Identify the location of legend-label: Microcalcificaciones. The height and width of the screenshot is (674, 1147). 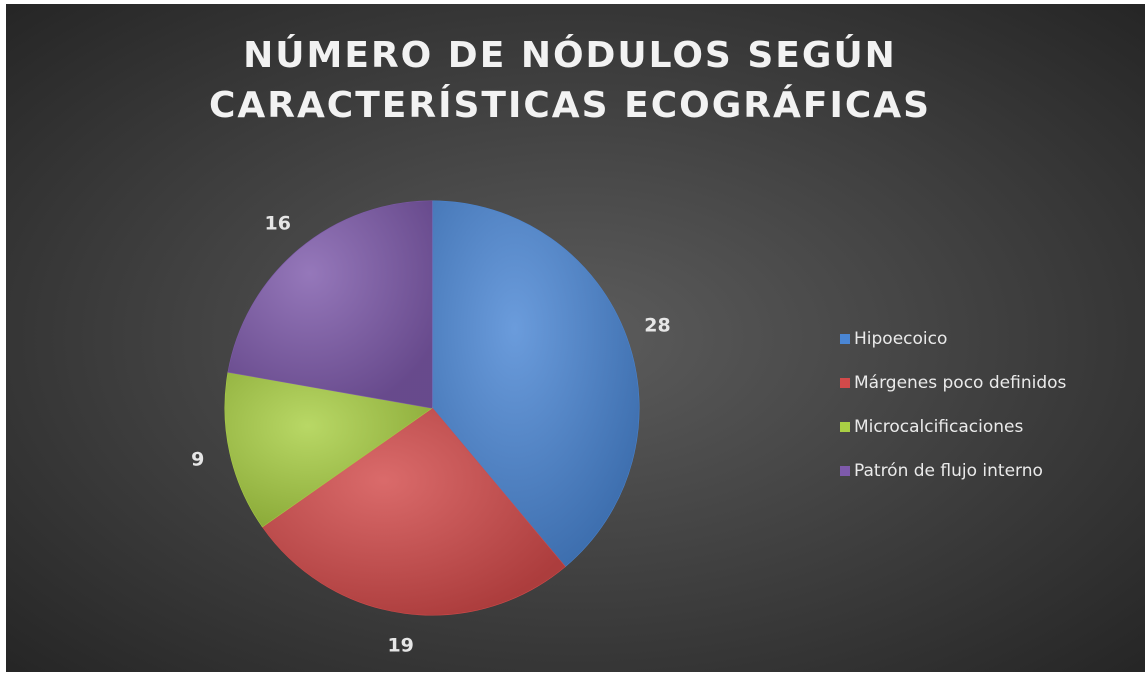
(938, 427).